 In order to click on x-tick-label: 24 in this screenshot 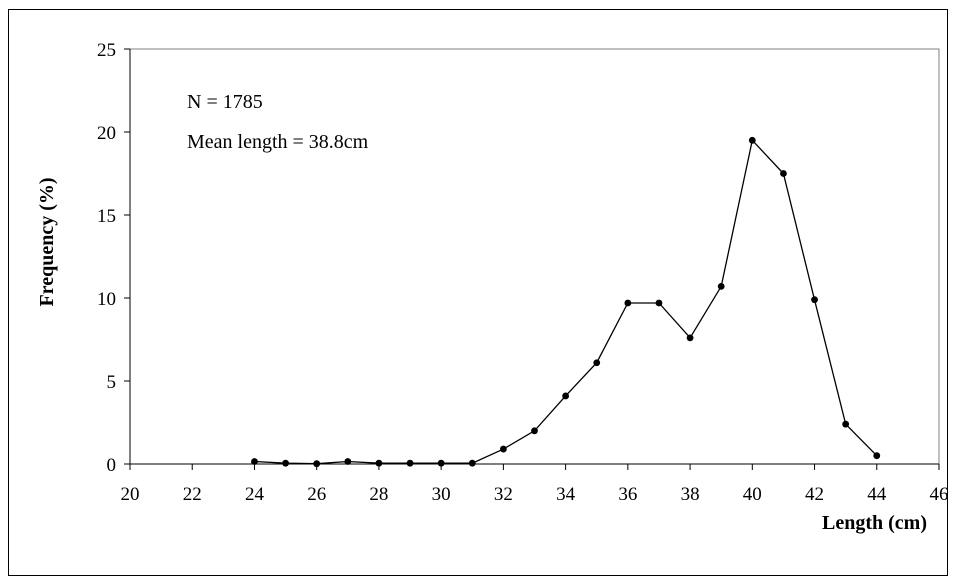, I will do `click(255, 494)`.